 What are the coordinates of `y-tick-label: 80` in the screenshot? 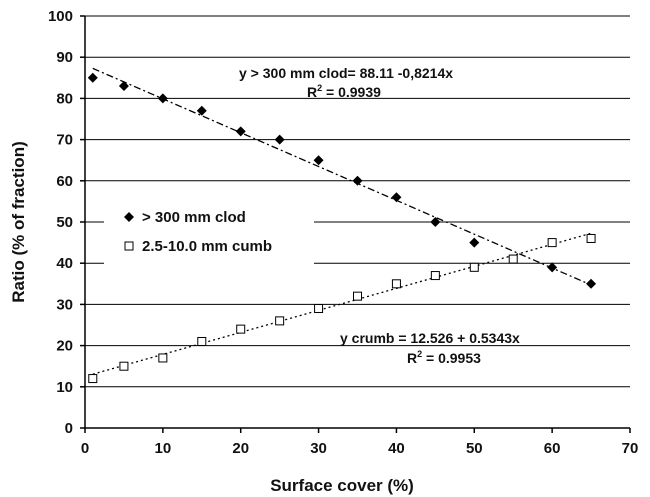 It's located at (64, 98).